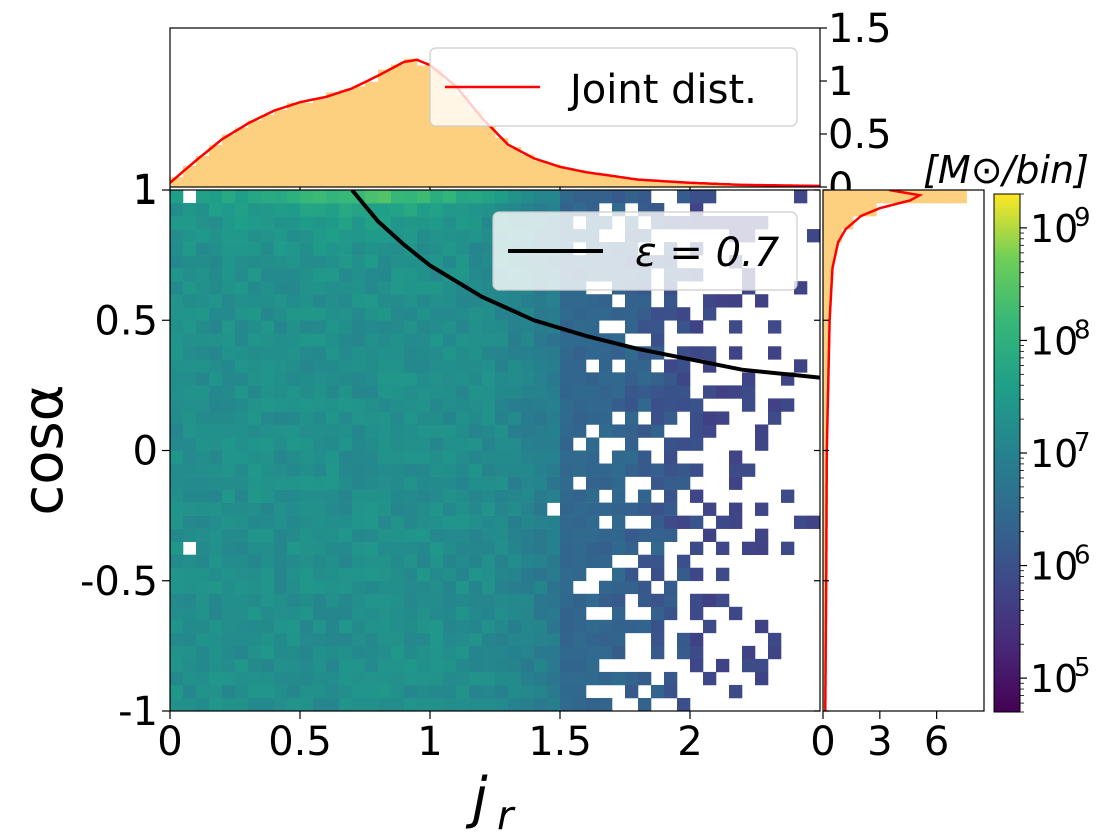  Describe the element at coordinates (126, 321) in the screenshot. I see `y-tick-label: 0.5` at that location.